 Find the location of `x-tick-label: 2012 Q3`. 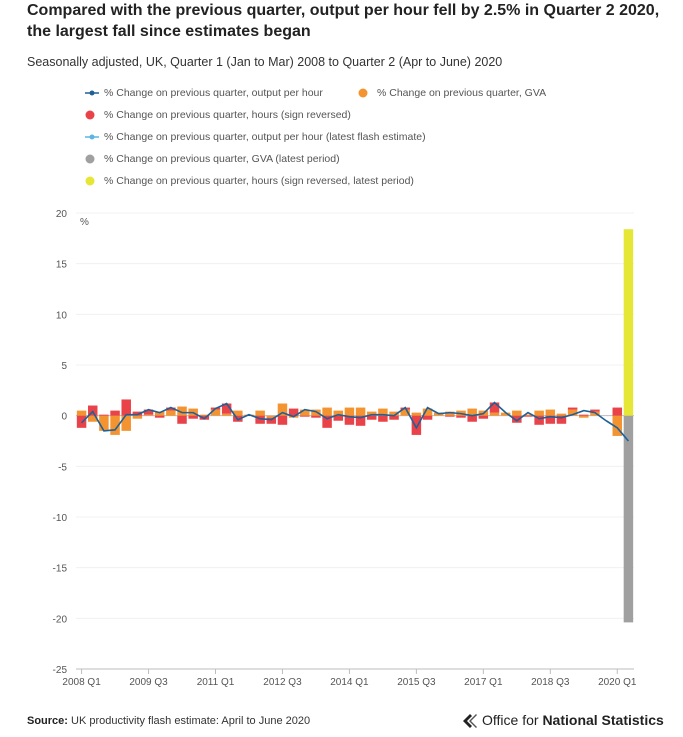

x-tick-label: 2012 Q3 is located at coordinates (282, 682).